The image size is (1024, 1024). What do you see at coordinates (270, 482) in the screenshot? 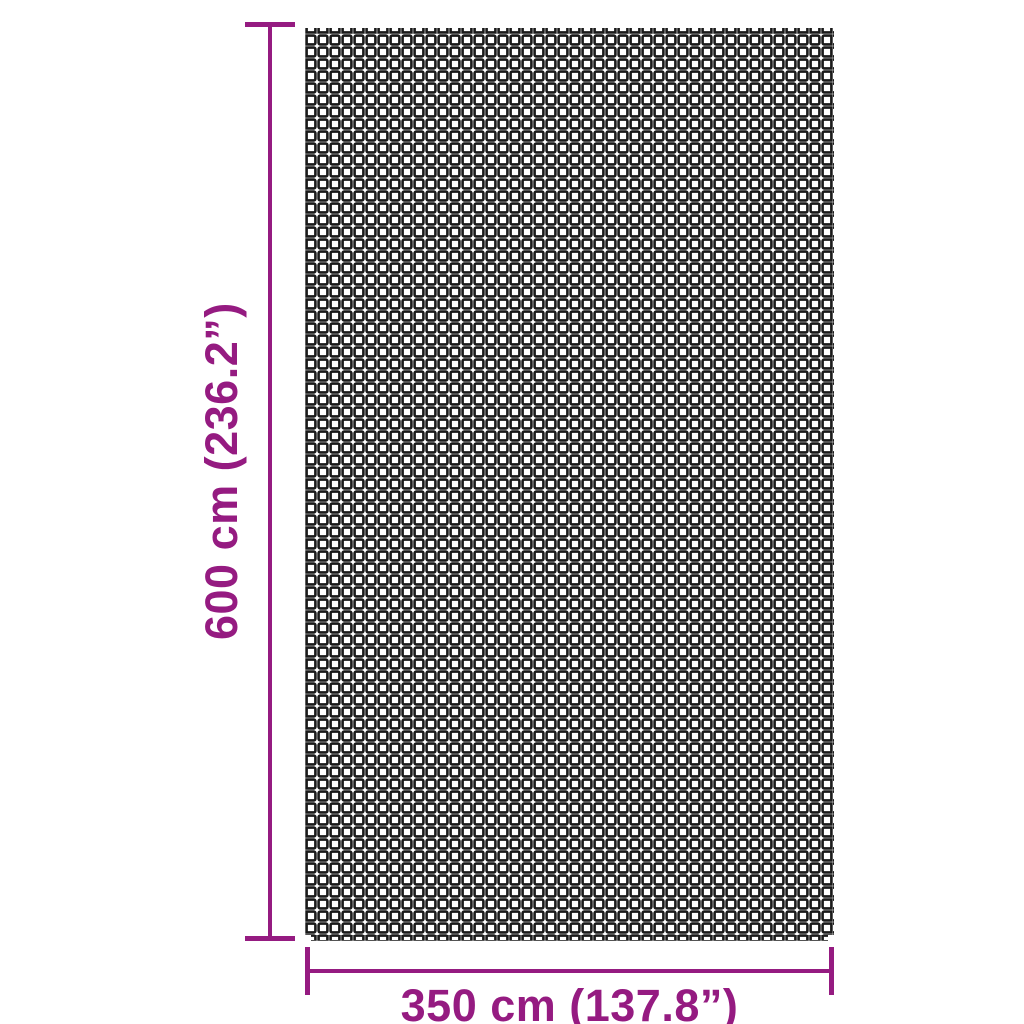
I see `height-dimension-line` at bounding box center [270, 482].